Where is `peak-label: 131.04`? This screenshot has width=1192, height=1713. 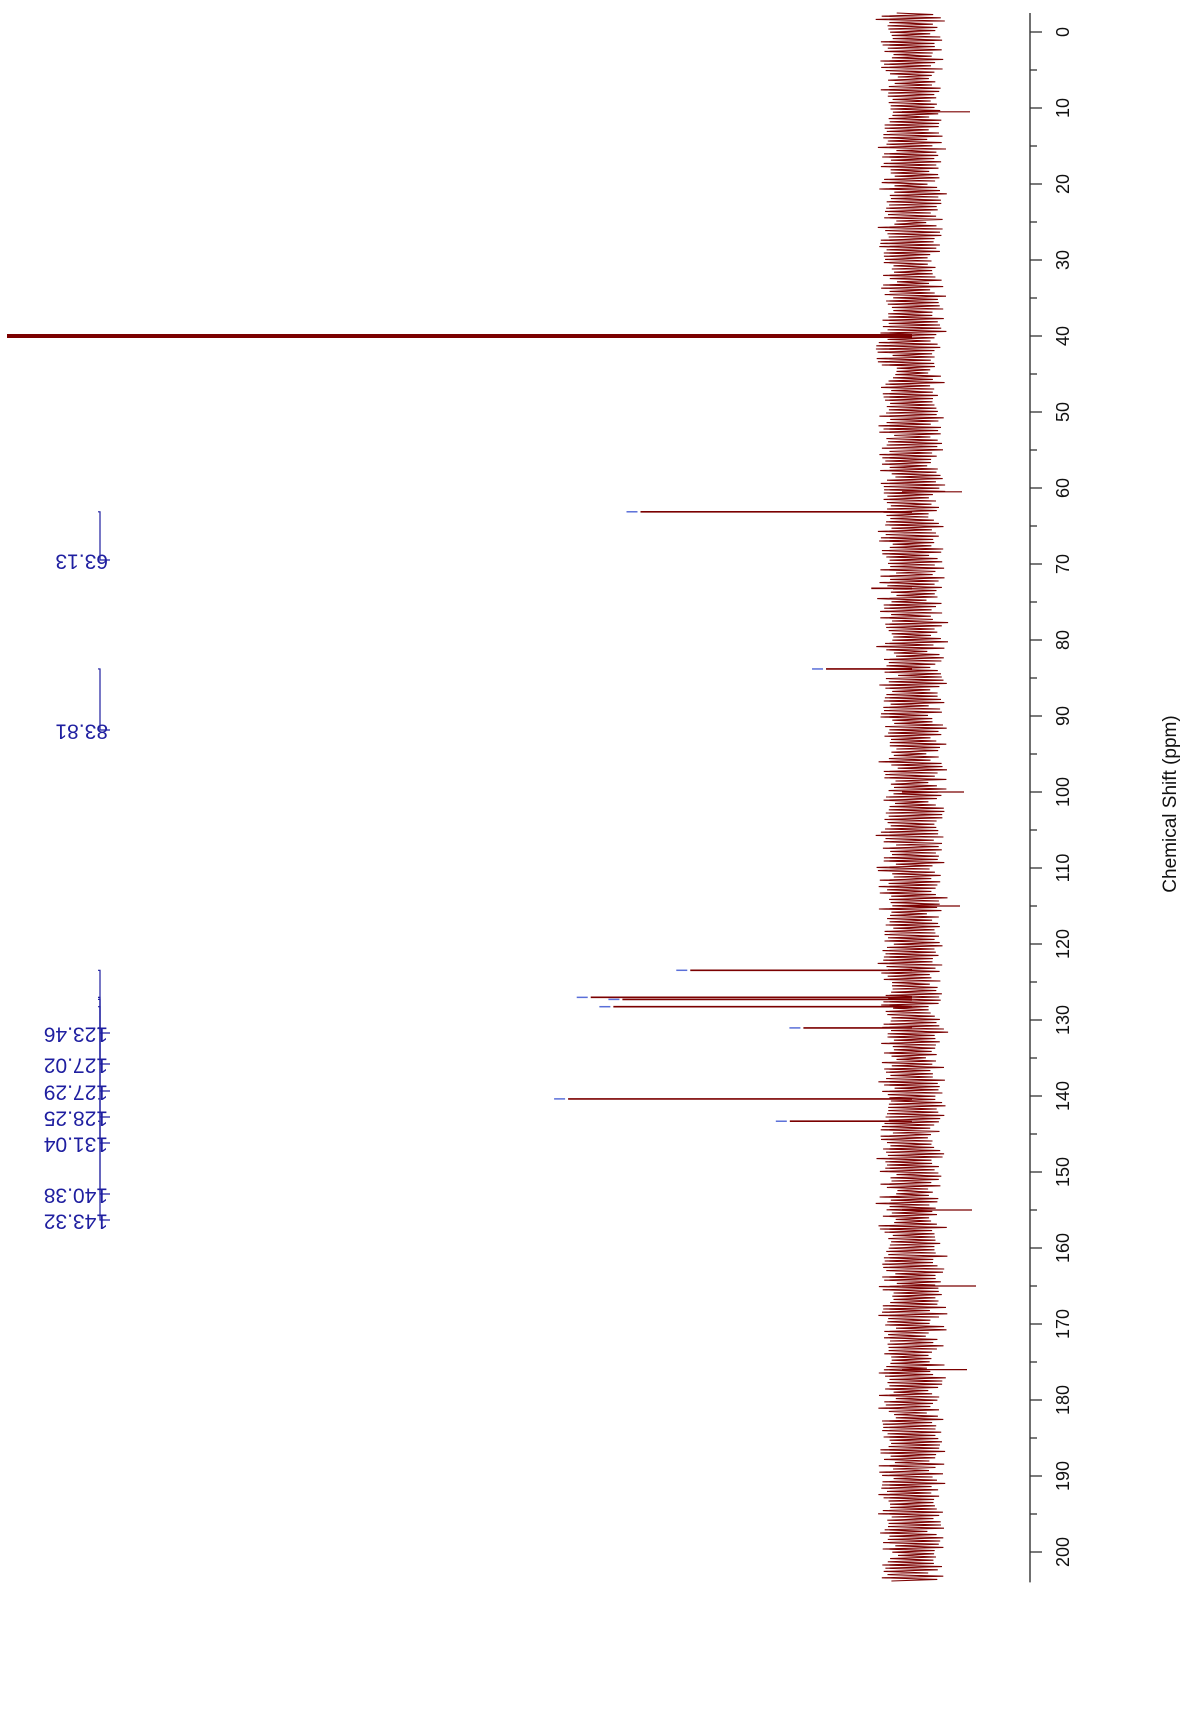
peak-label: 131.04 is located at coordinates (75, 1143).